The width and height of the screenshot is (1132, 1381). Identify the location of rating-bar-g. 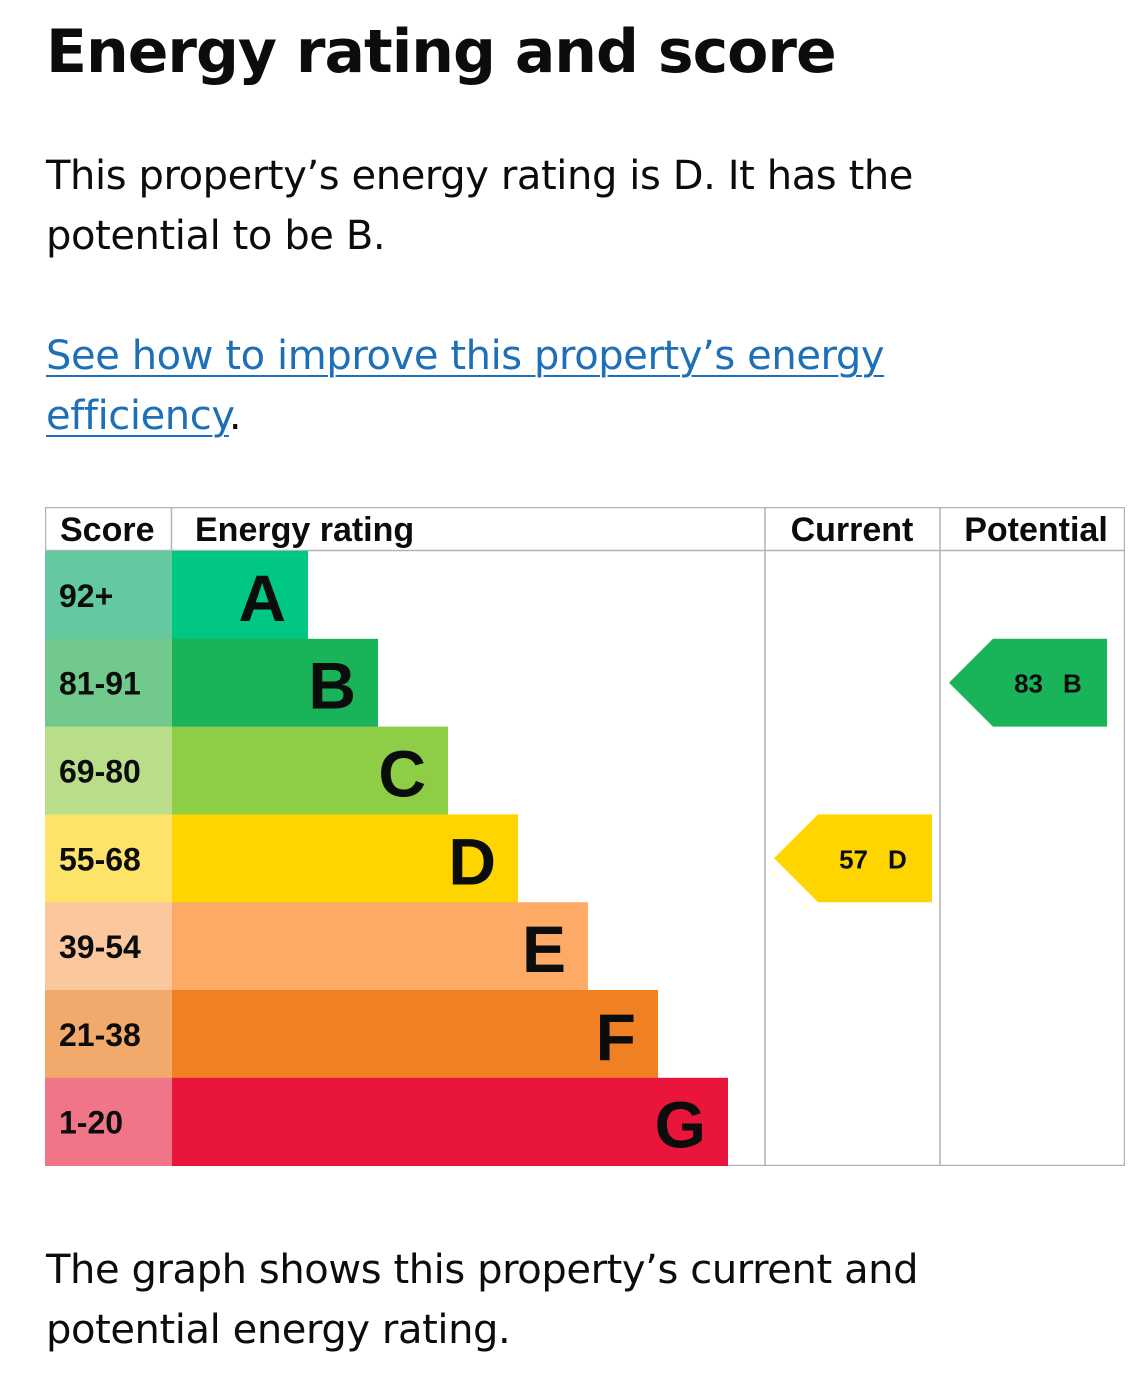
(450, 1121).